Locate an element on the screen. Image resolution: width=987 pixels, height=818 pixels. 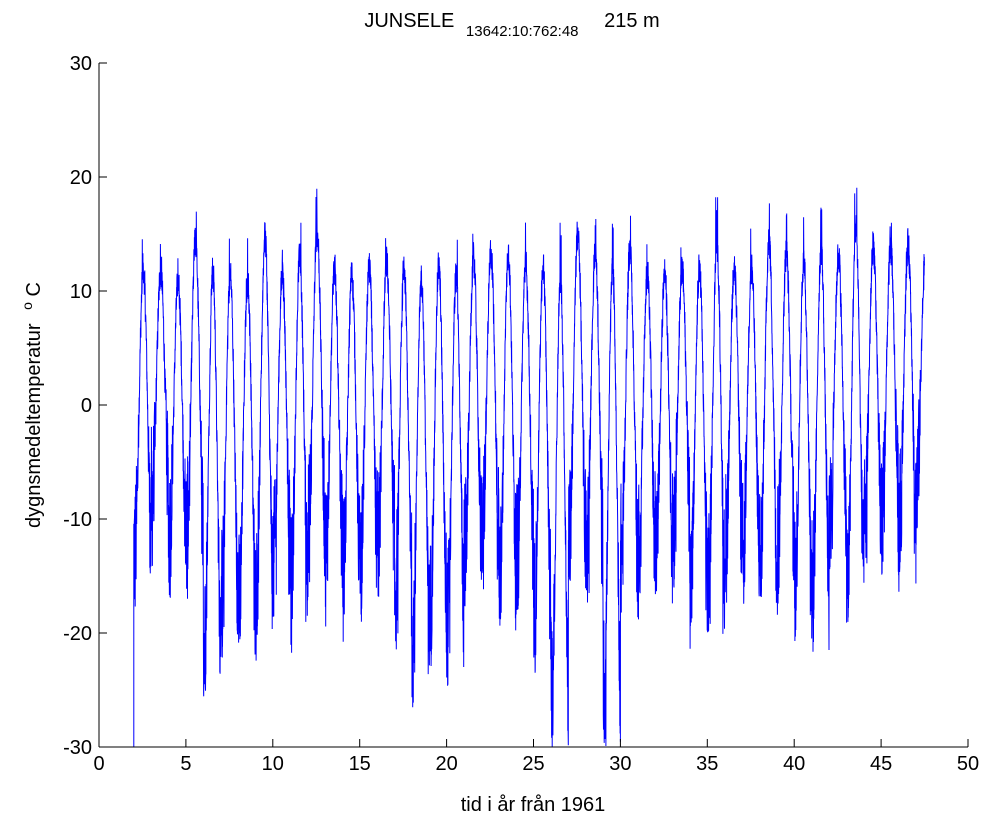
x-tick-label: 50 is located at coordinates (968, 764).